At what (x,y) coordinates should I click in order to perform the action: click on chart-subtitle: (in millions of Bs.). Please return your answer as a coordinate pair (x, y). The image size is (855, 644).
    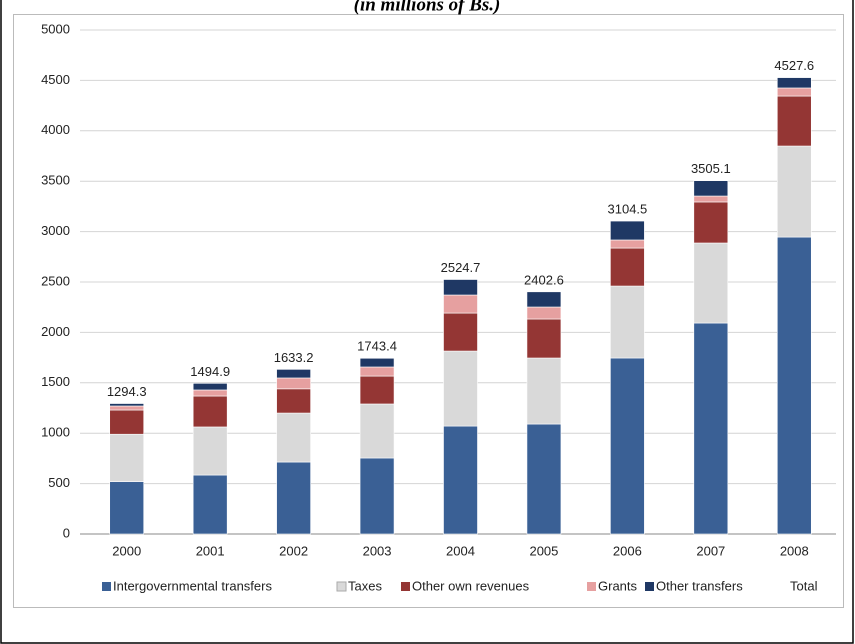
    Looking at the image, I should click on (427, 7).